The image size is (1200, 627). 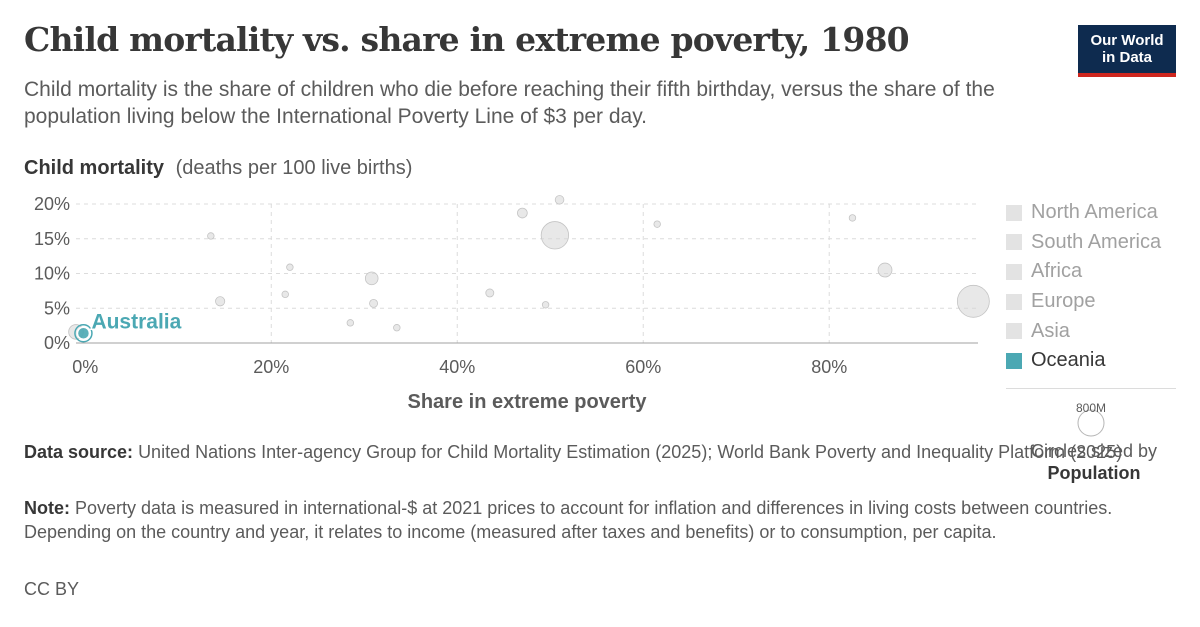 I want to click on size-legend-caption-text: Circles sized by, so click(x=1094, y=451).